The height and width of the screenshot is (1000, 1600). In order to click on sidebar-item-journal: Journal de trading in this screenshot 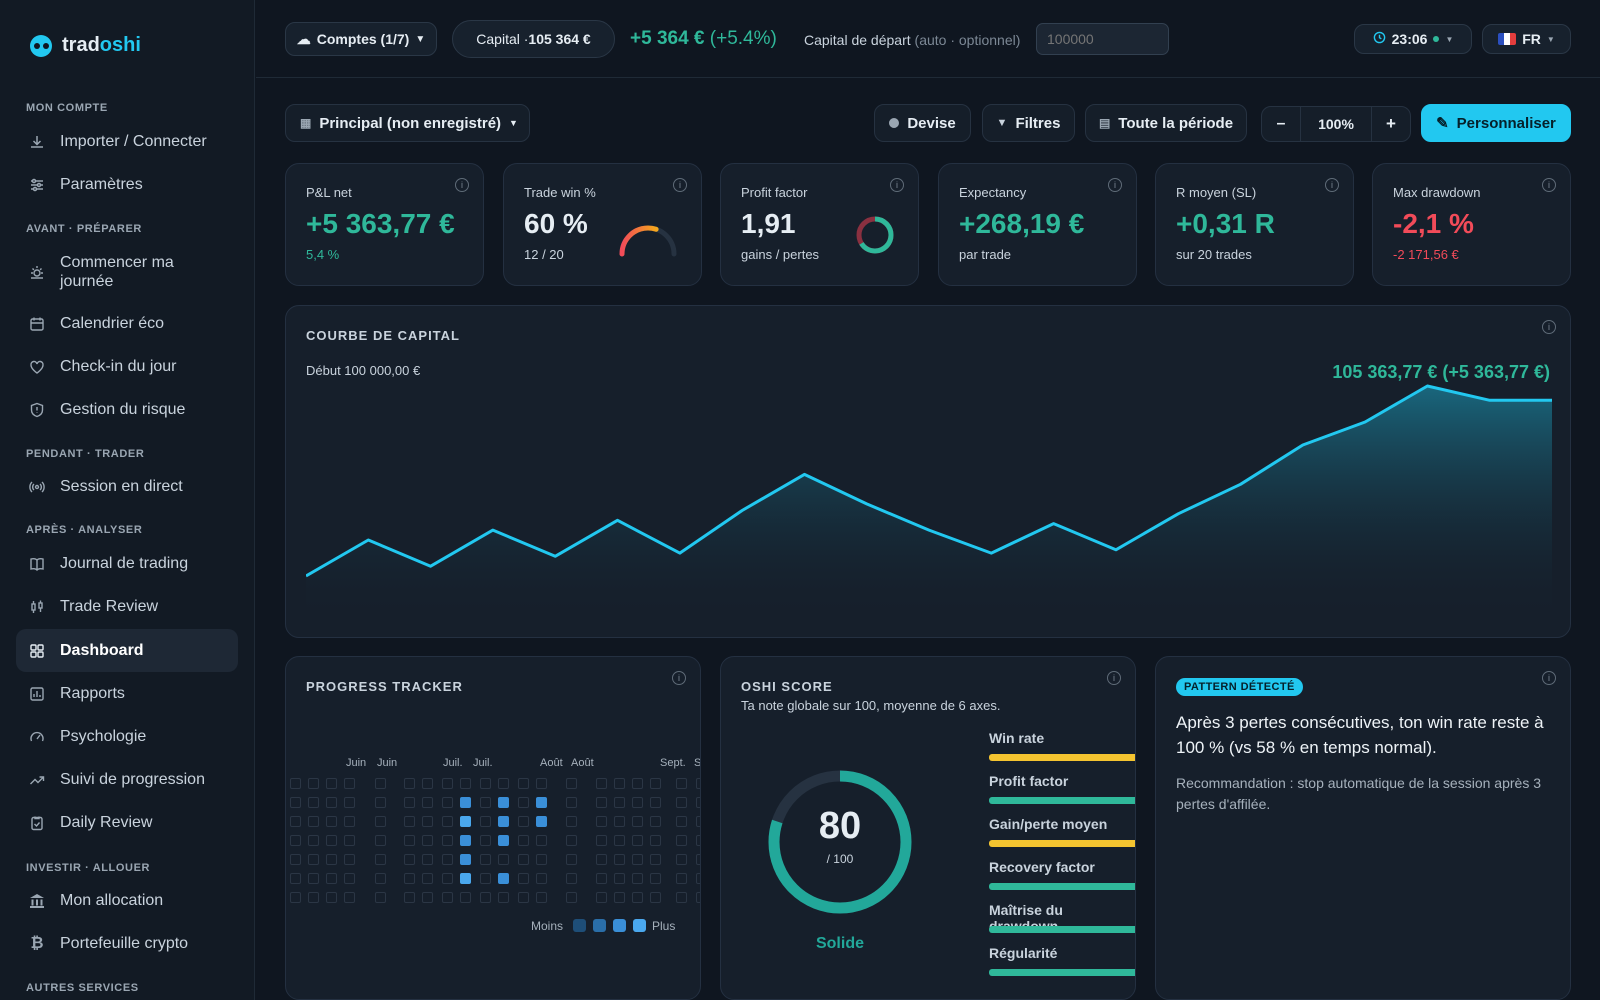, I will do `click(127, 564)`.